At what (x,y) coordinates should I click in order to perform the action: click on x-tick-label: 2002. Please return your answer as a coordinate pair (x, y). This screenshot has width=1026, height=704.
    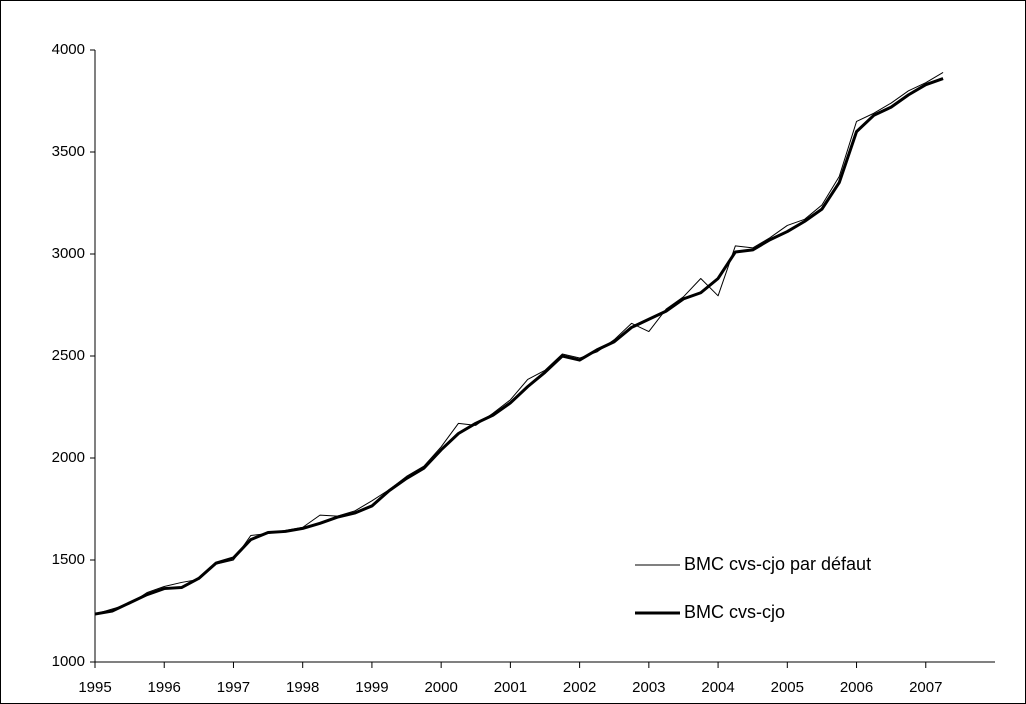
    Looking at the image, I should click on (579, 687).